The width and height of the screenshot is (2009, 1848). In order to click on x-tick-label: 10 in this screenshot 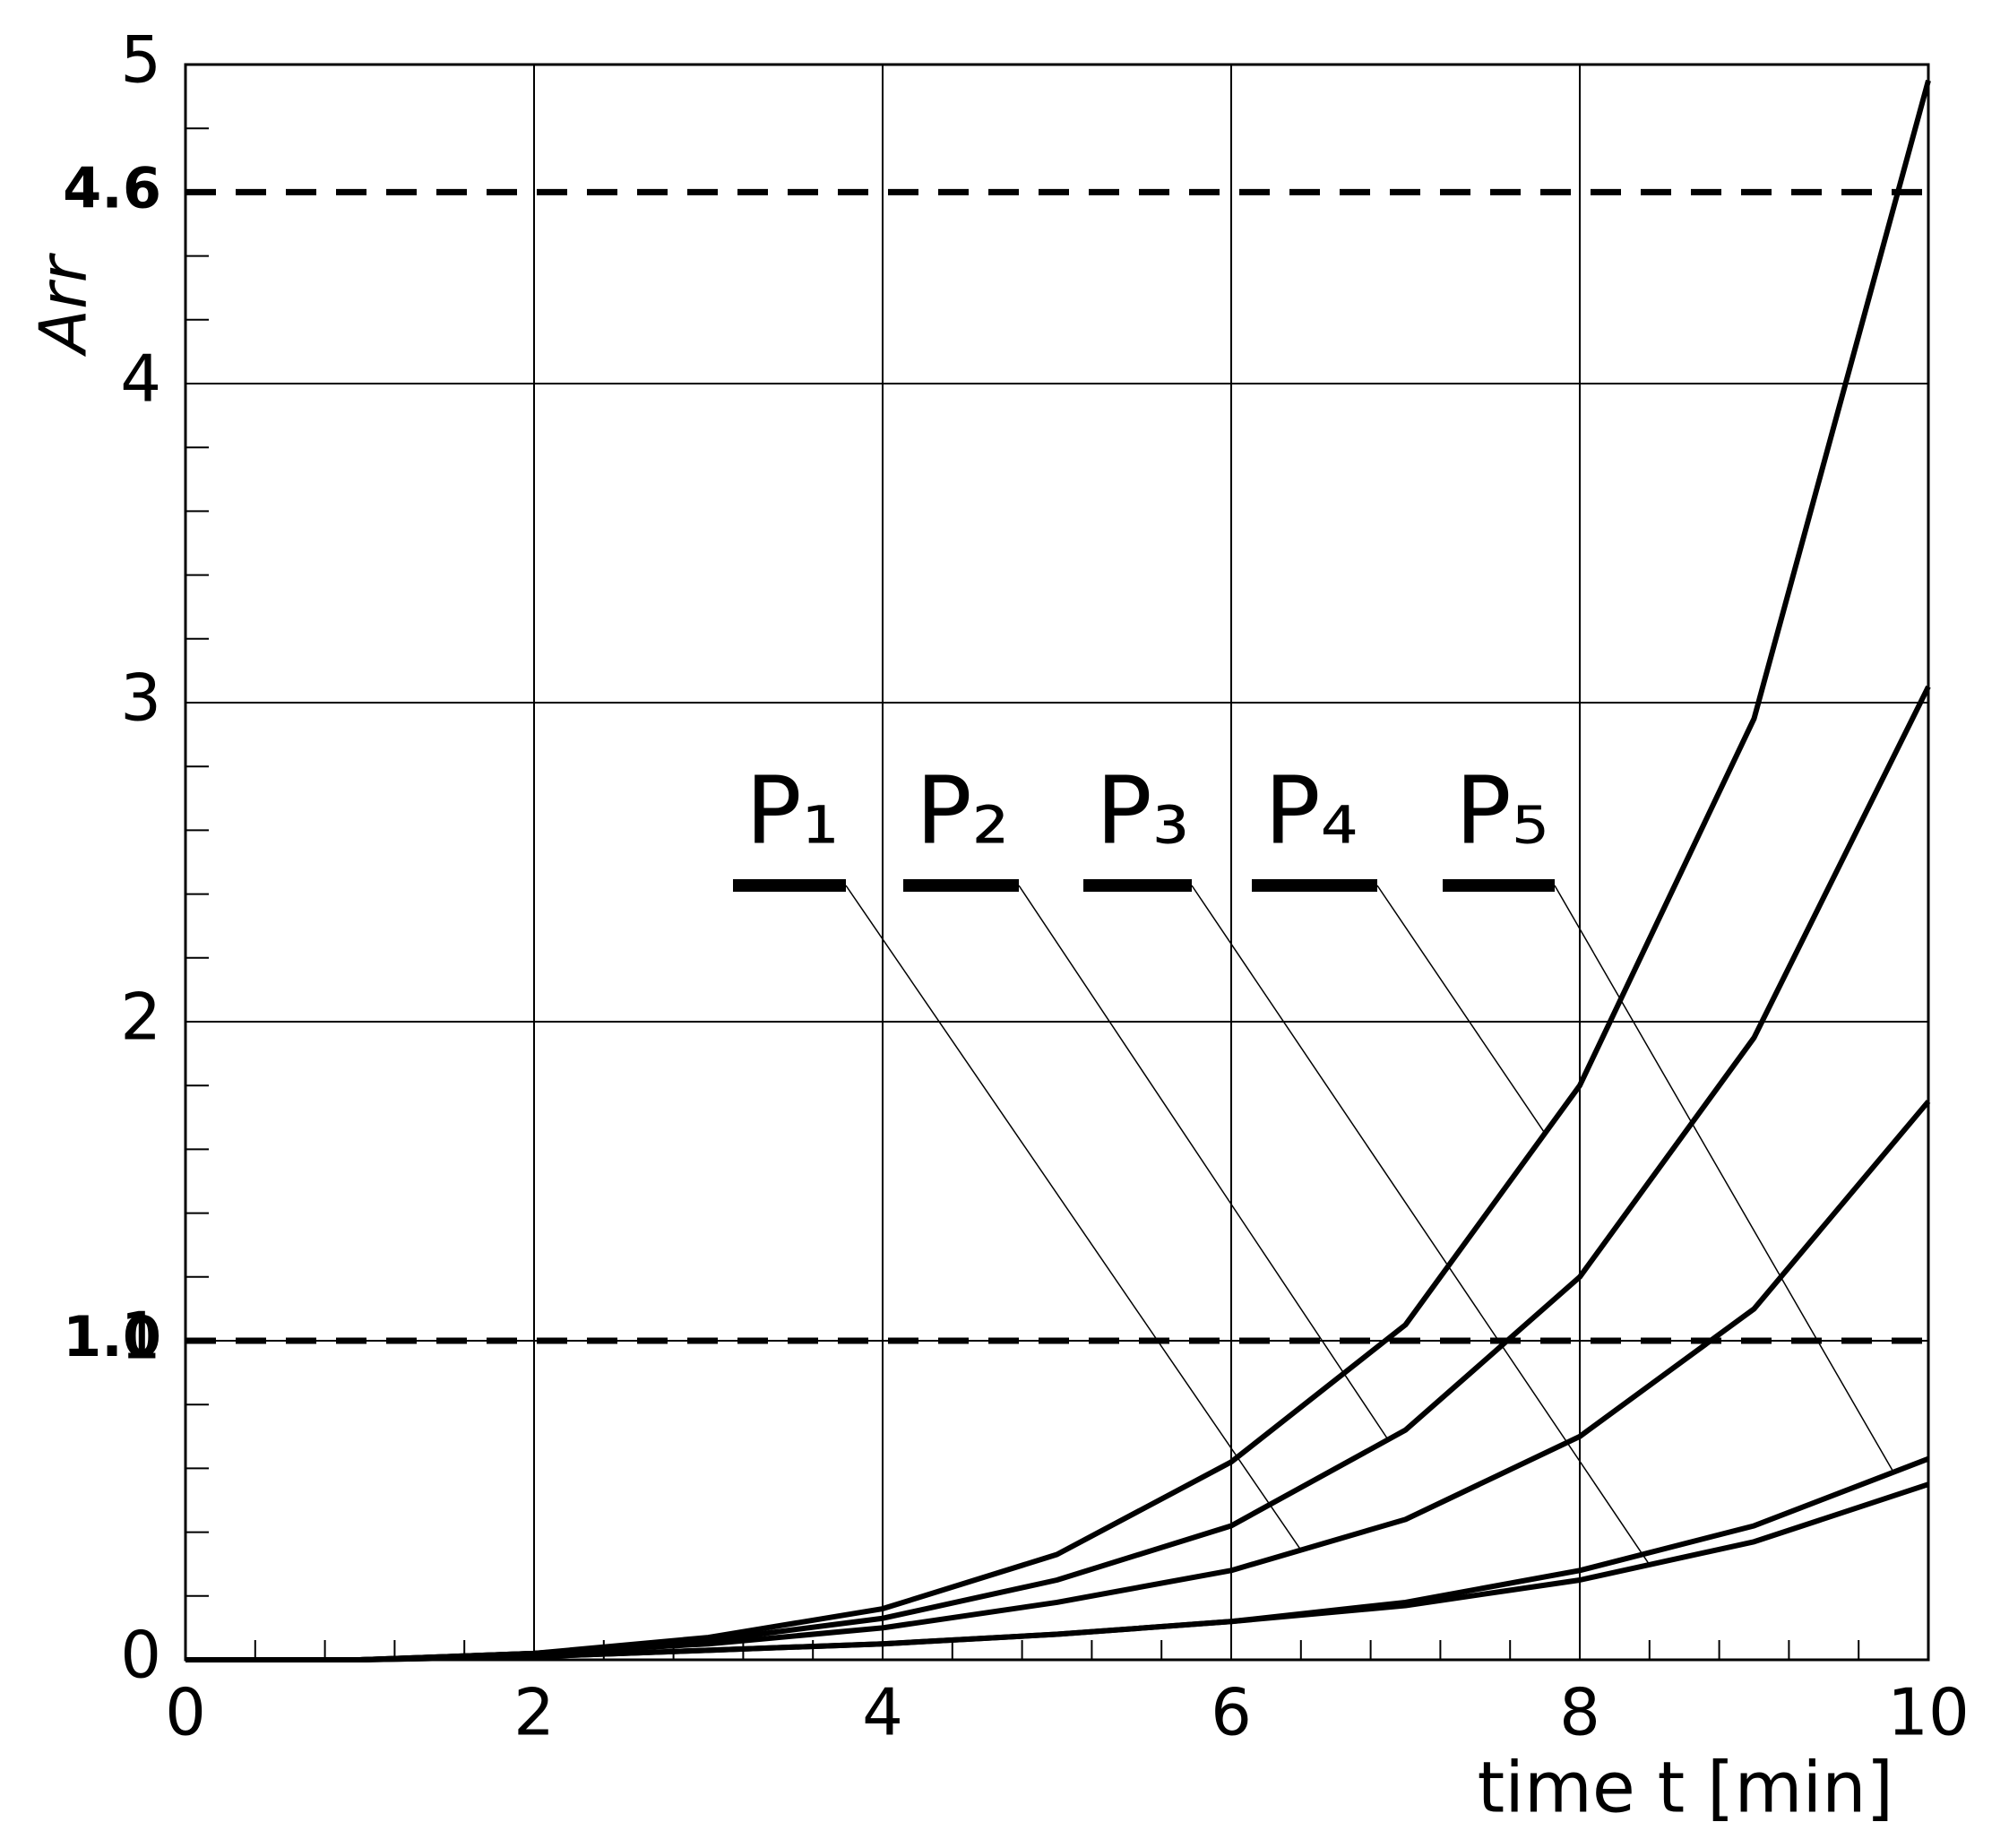, I will do `click(1928, 1712)`.